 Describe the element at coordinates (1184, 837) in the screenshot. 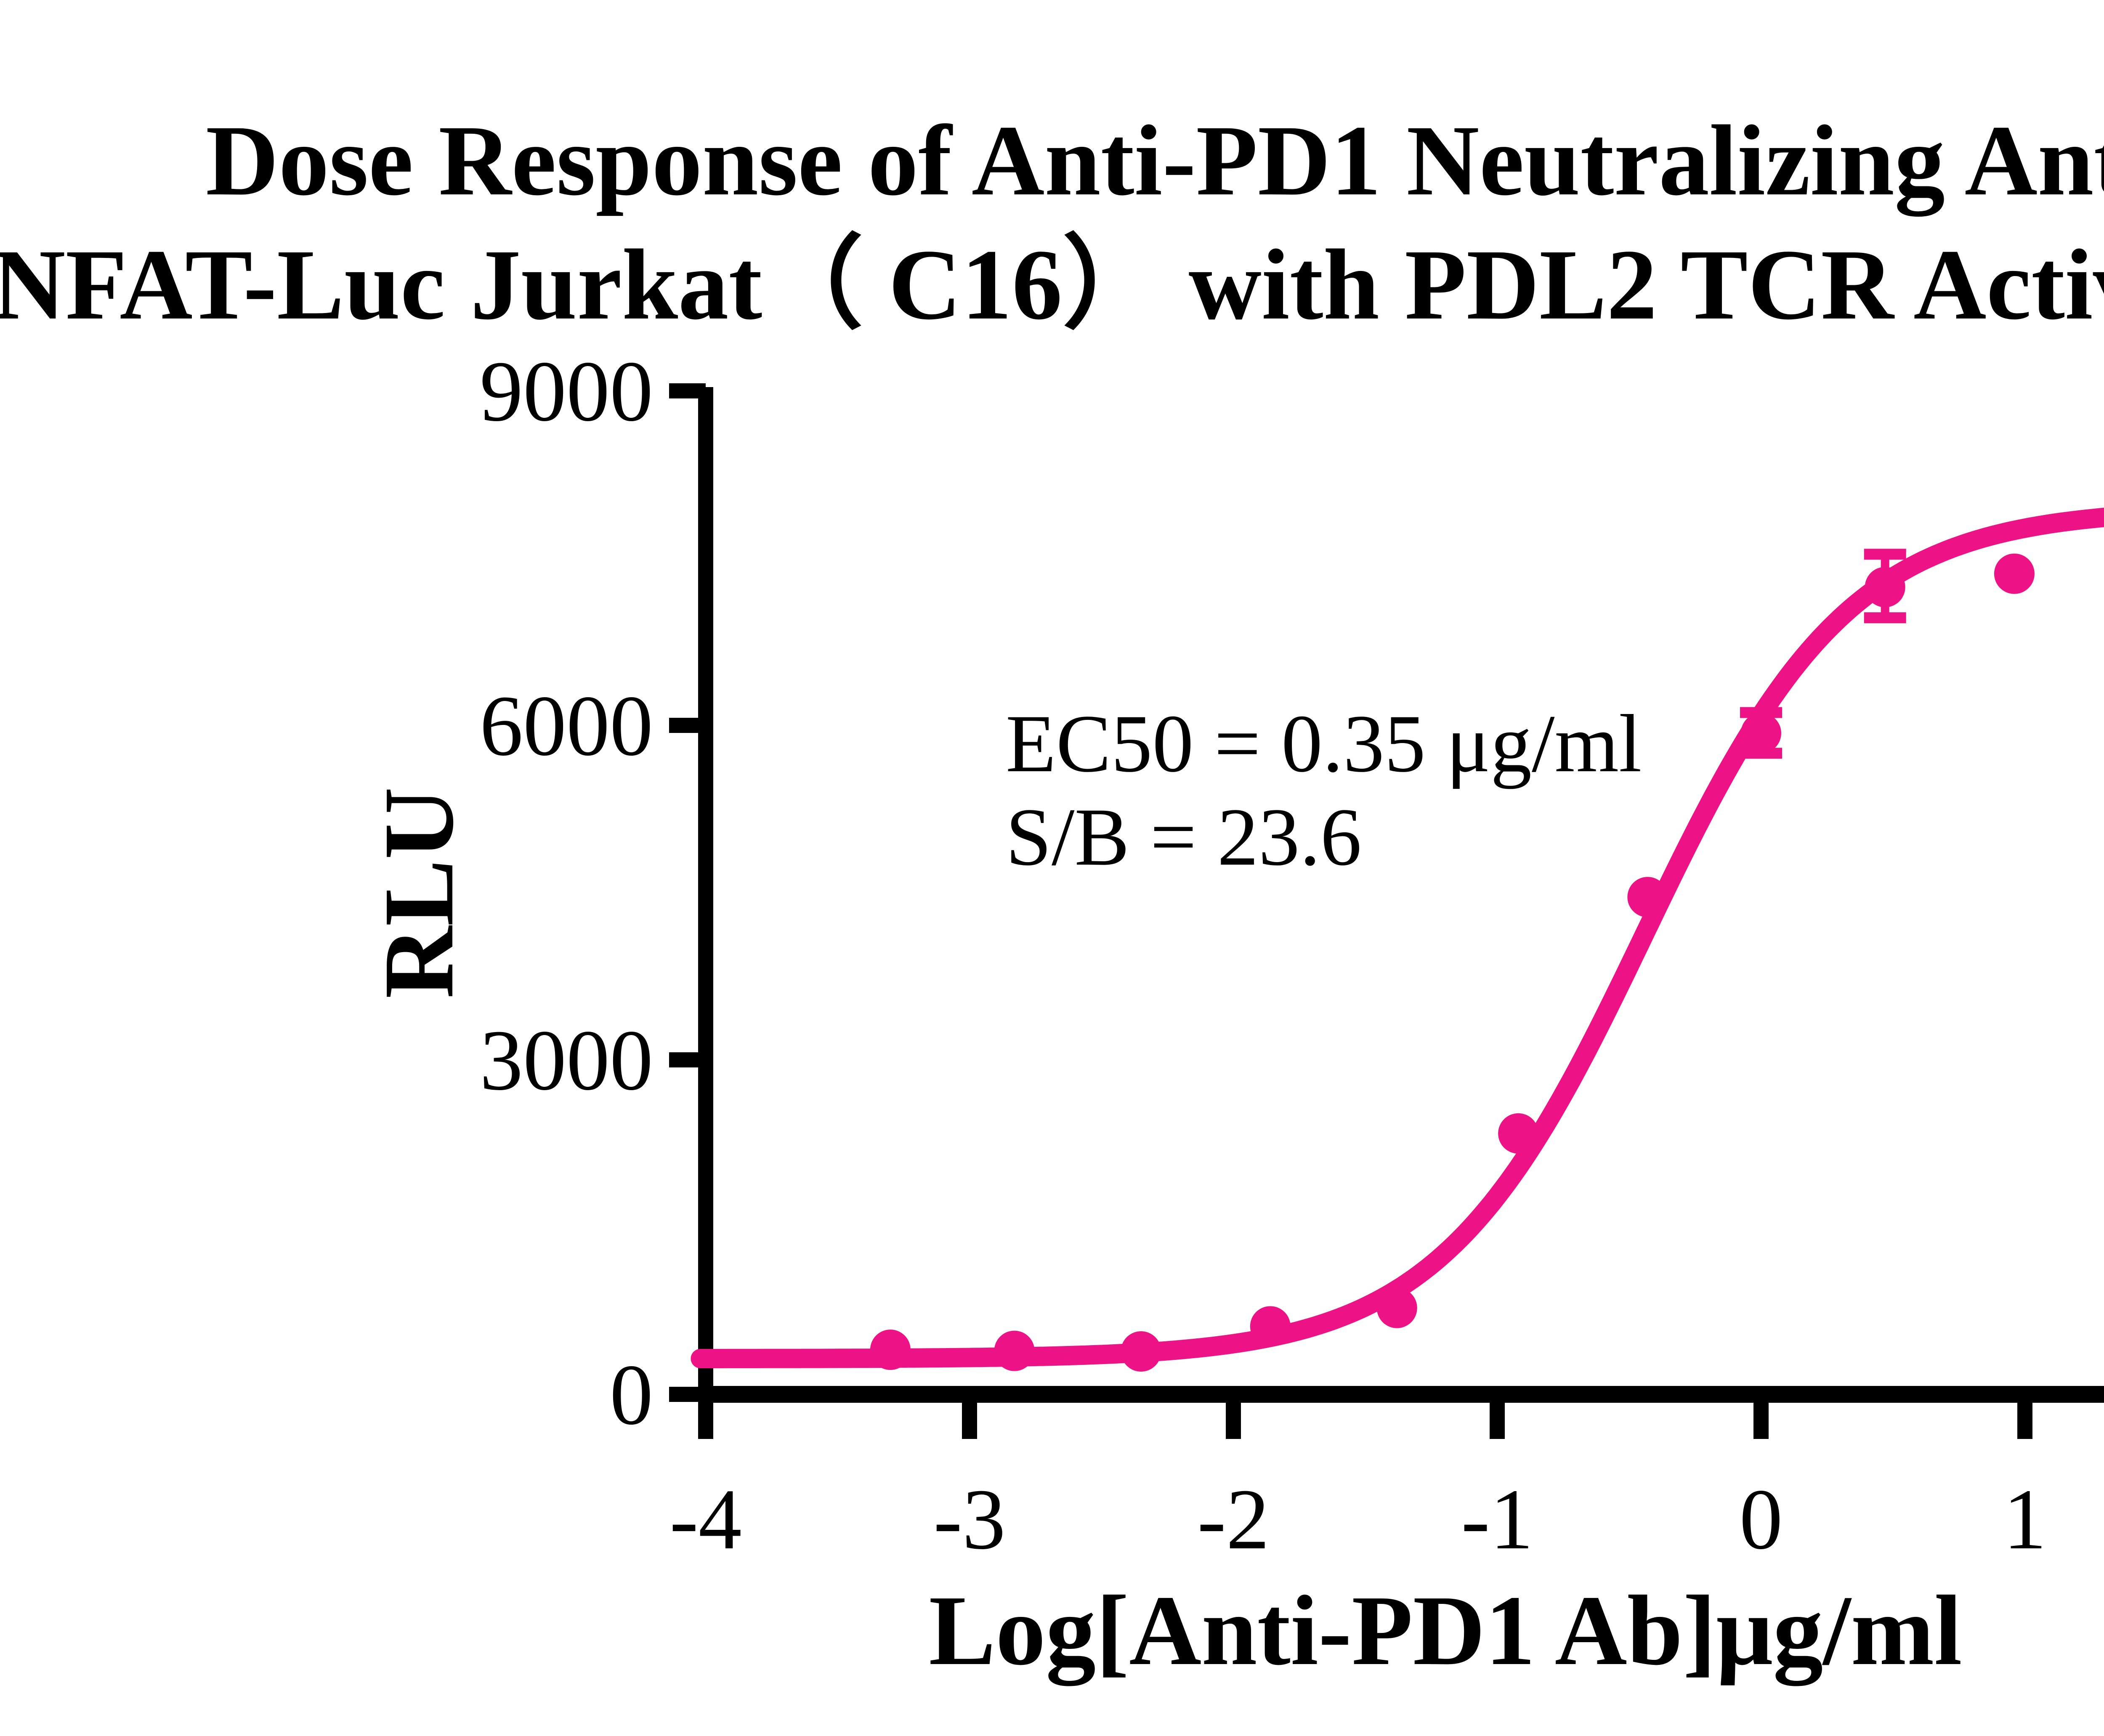

I see `sb-annotation: S/B = 23.6` at that location.